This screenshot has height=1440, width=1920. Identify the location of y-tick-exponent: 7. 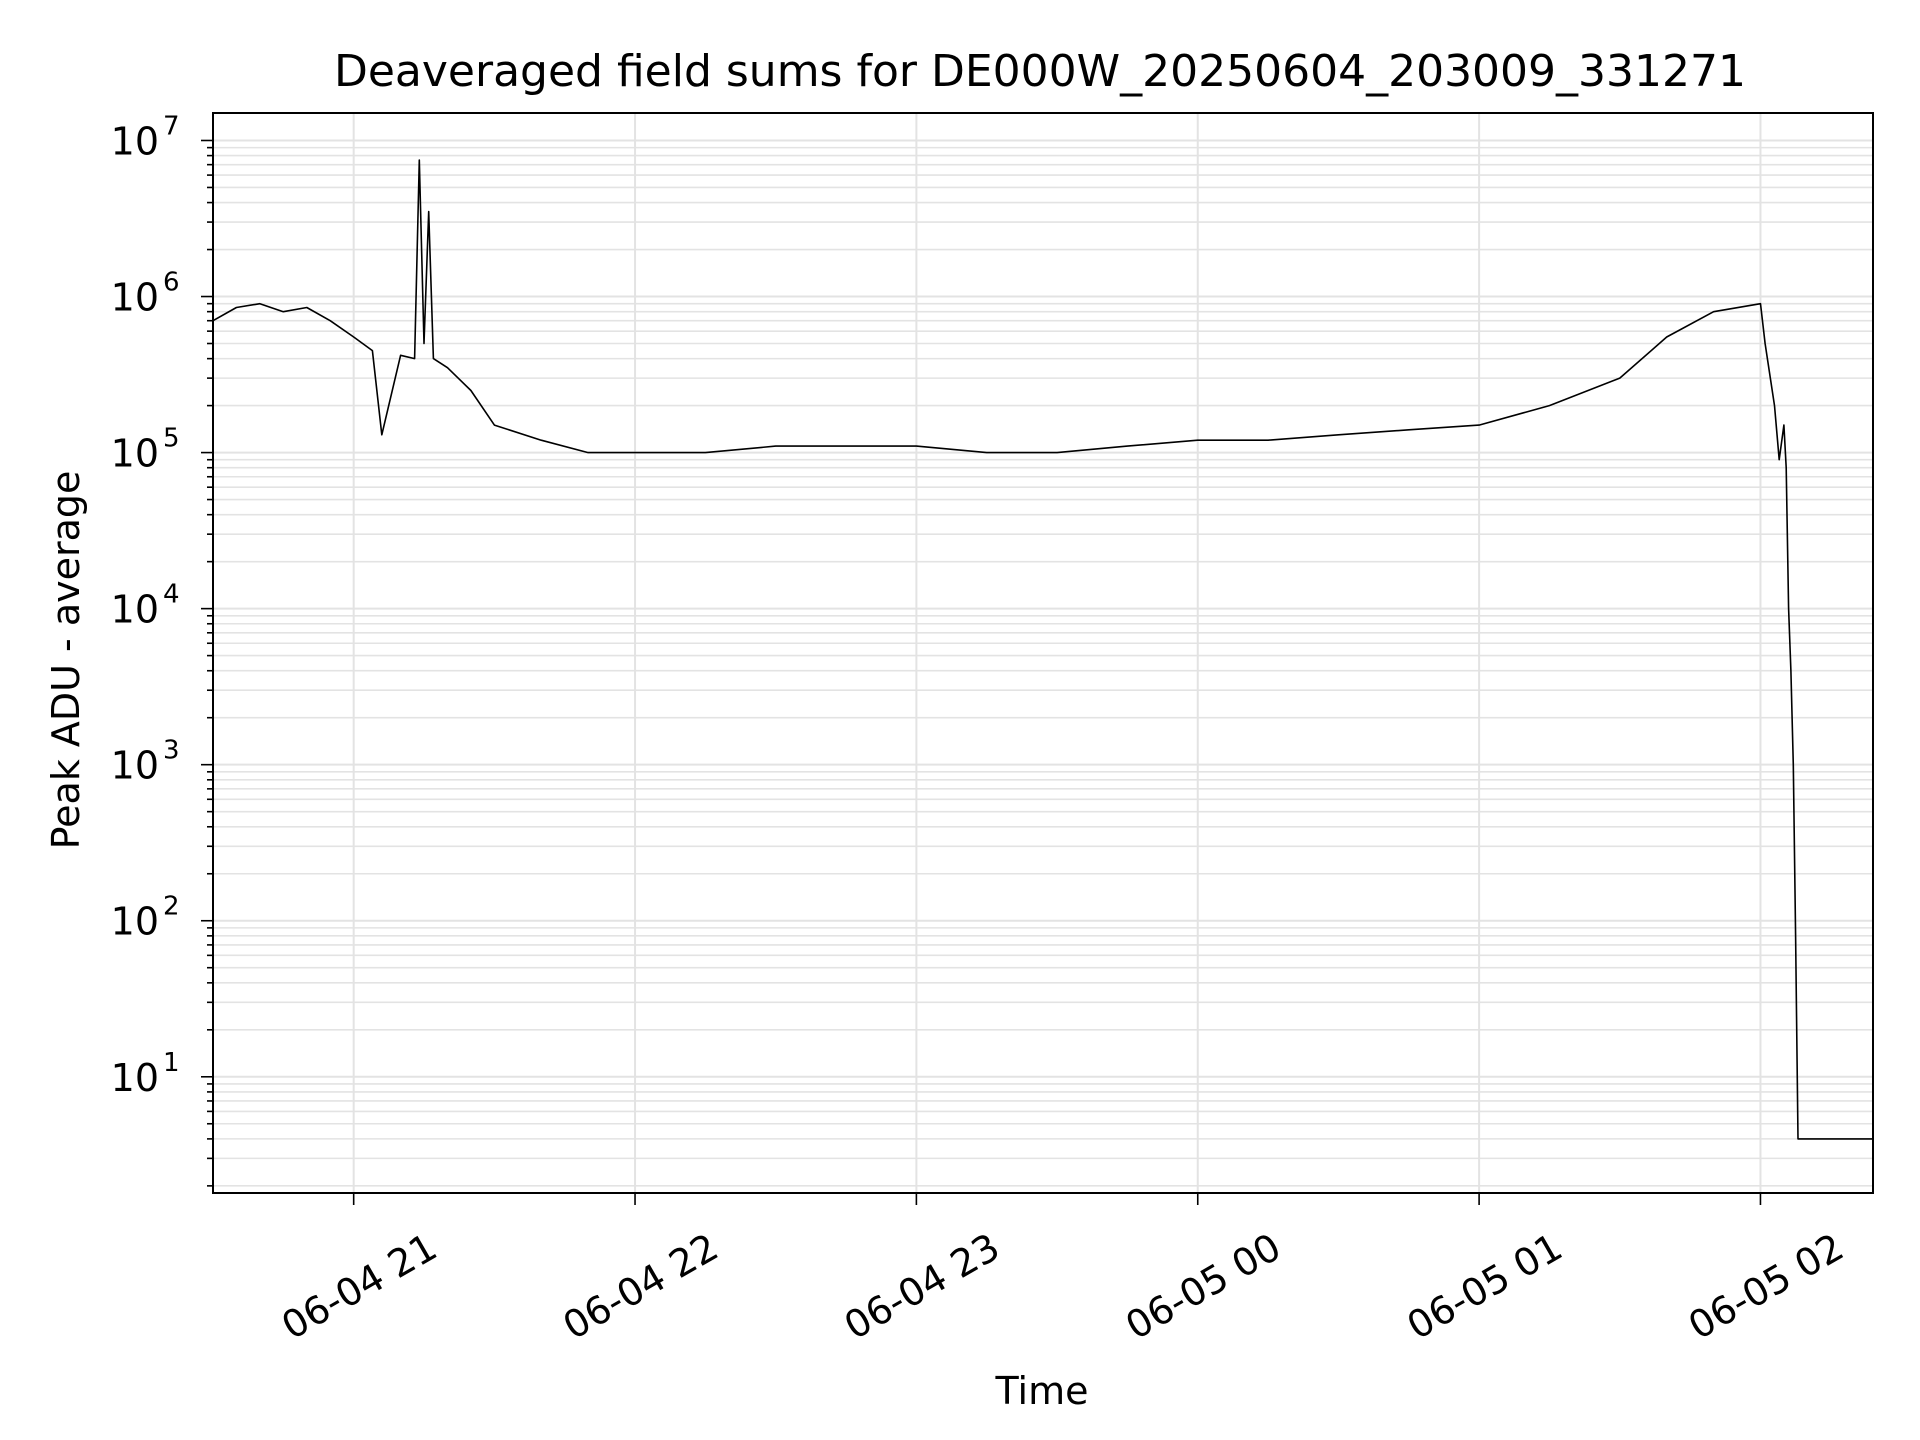
(171, 126).